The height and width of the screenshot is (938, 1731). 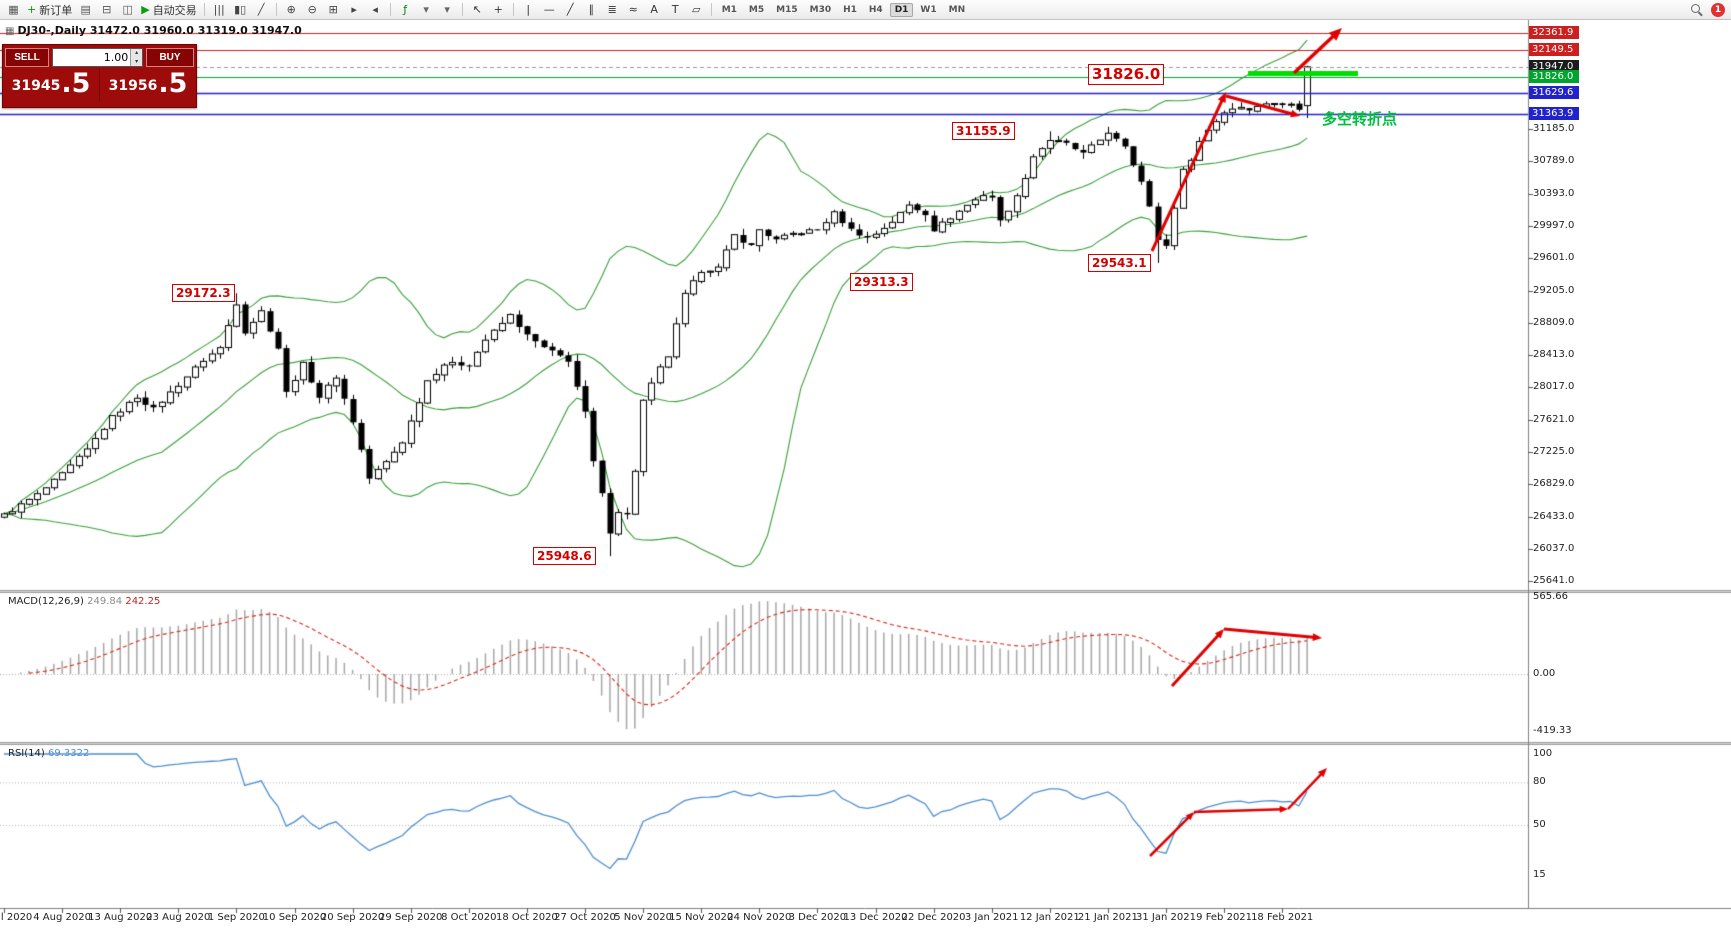 I want to click on chart-shift-button: ◂, so click(x=375, y=10).